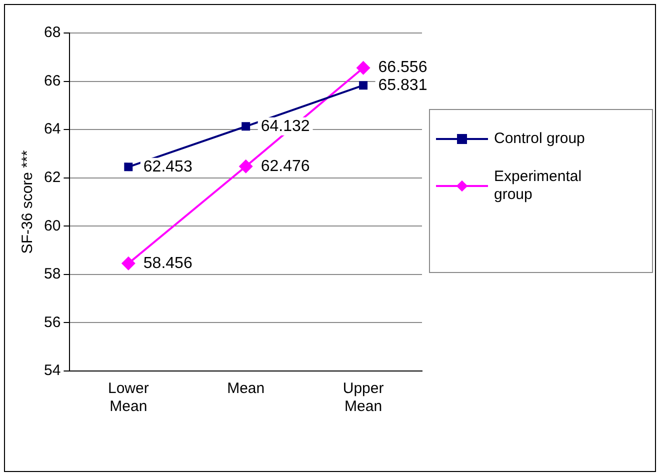  What do you see at coordinates (403, 67) in the screenshot?
I see `data-label: 66.556` at bounding box center [403, 67].